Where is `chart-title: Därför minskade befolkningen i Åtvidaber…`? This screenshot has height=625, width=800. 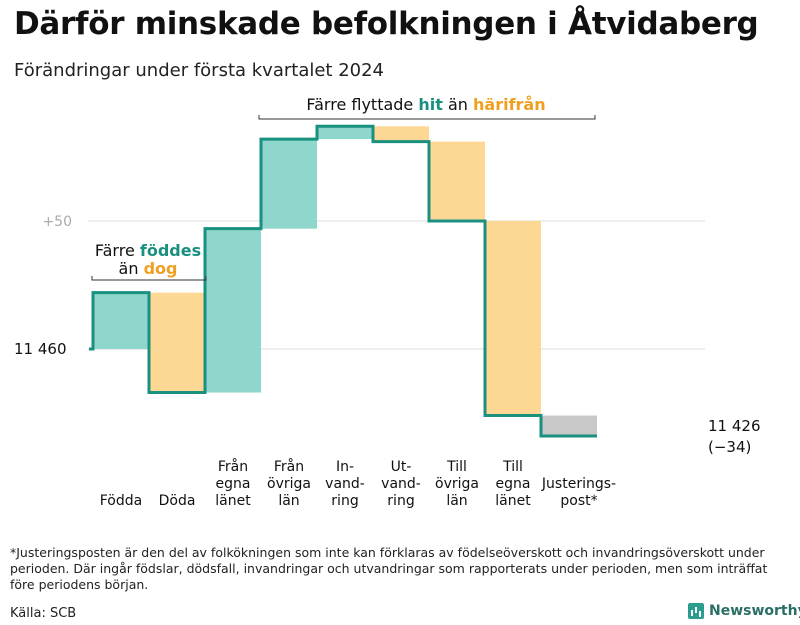 chart-title: Därför minskade befolkningen i Åtvidaber… is located at coordinates (386, 24).